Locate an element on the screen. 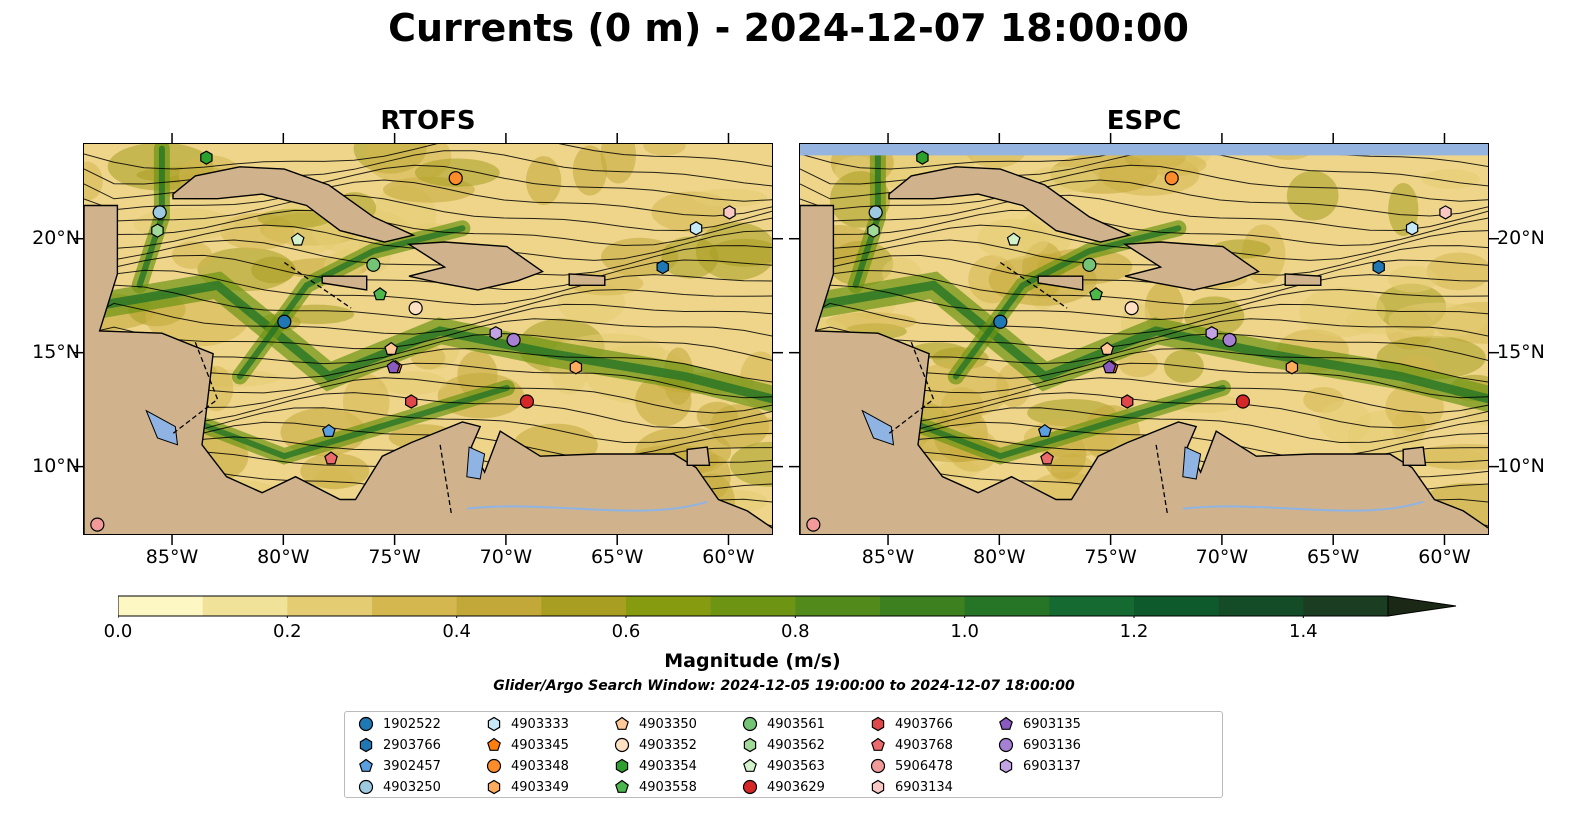 This screenshot has height=827, width=1577. lon-tick-espc-2: 75°W is located at coordinates (1110, 557).